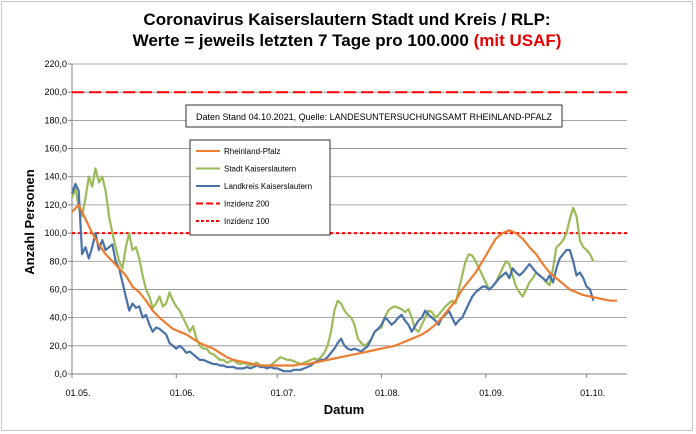 This screenshot has width=696, height=434. I want to click on y-axis-title: Anzahl Personen, so click(29, 222).